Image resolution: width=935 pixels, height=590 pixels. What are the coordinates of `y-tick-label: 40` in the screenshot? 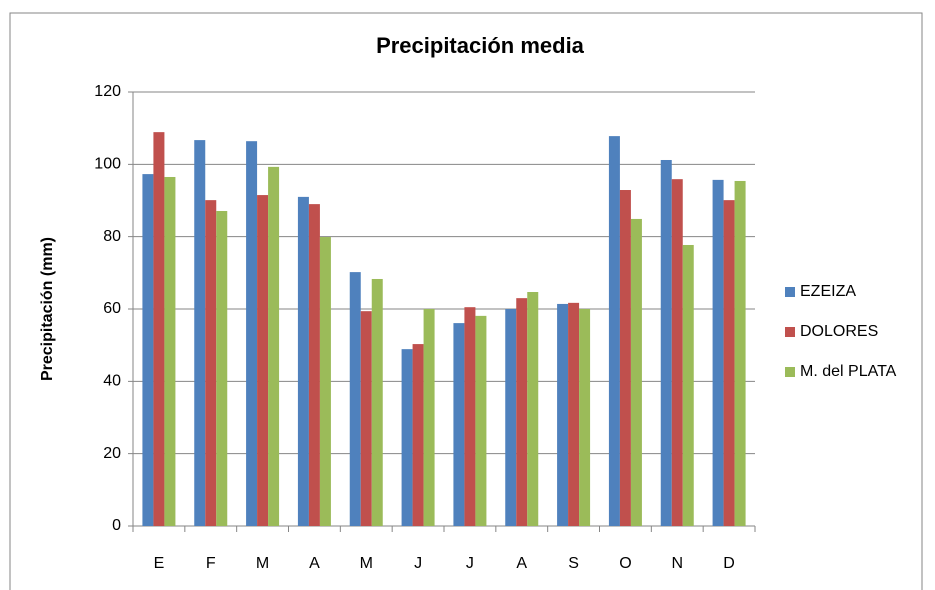 It's located at (112, 381).